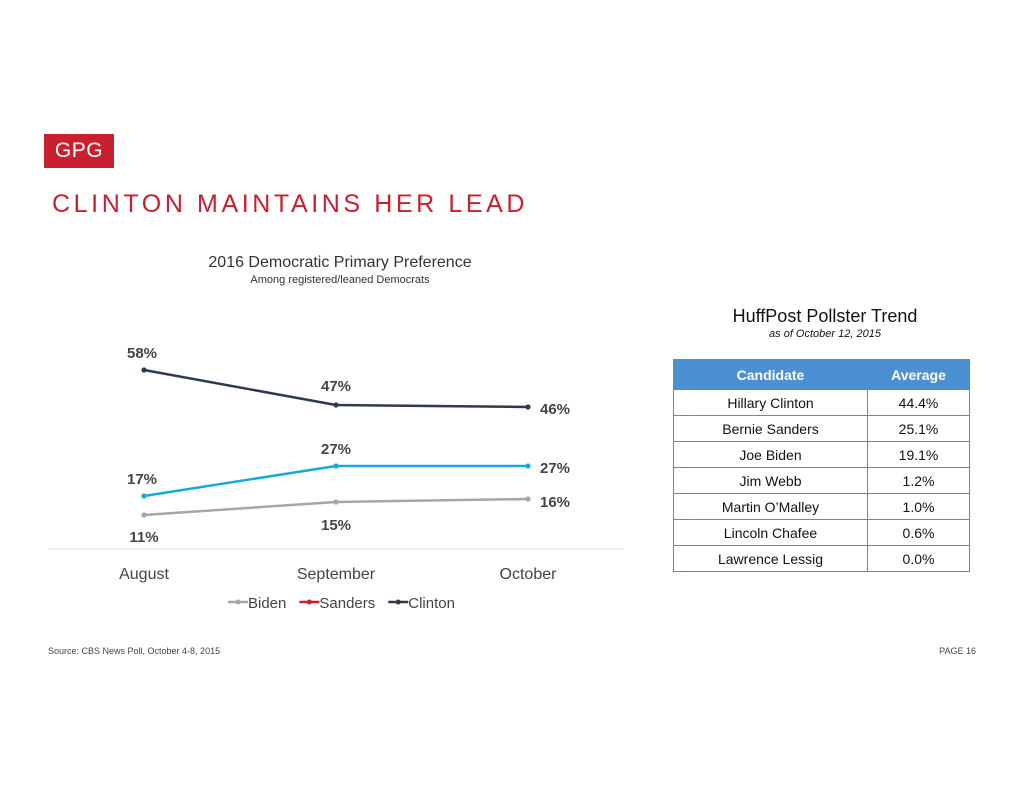  I want to click on legend-marker-clinton, so click(398, 602).